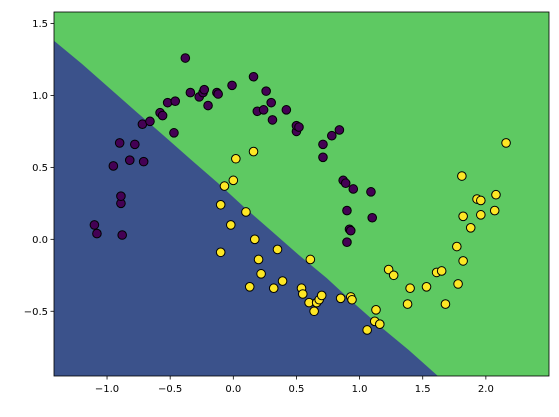  I want to click on y-tick-label: 1.0, so click(40, 96).